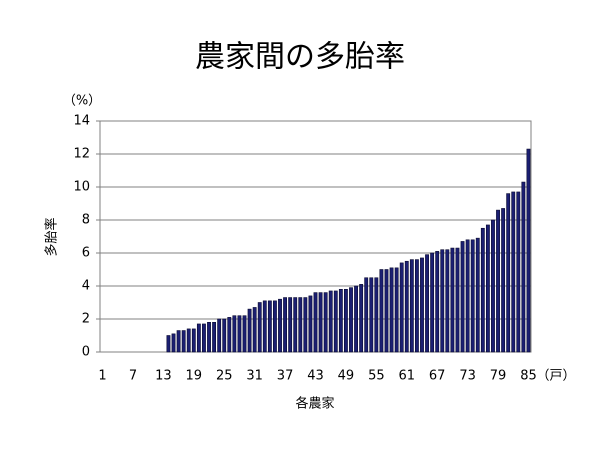  What do you see at coordinates (467, 376) in the screenshot?
I see `x-tick-label: 73` at bounding box center [467, 376].